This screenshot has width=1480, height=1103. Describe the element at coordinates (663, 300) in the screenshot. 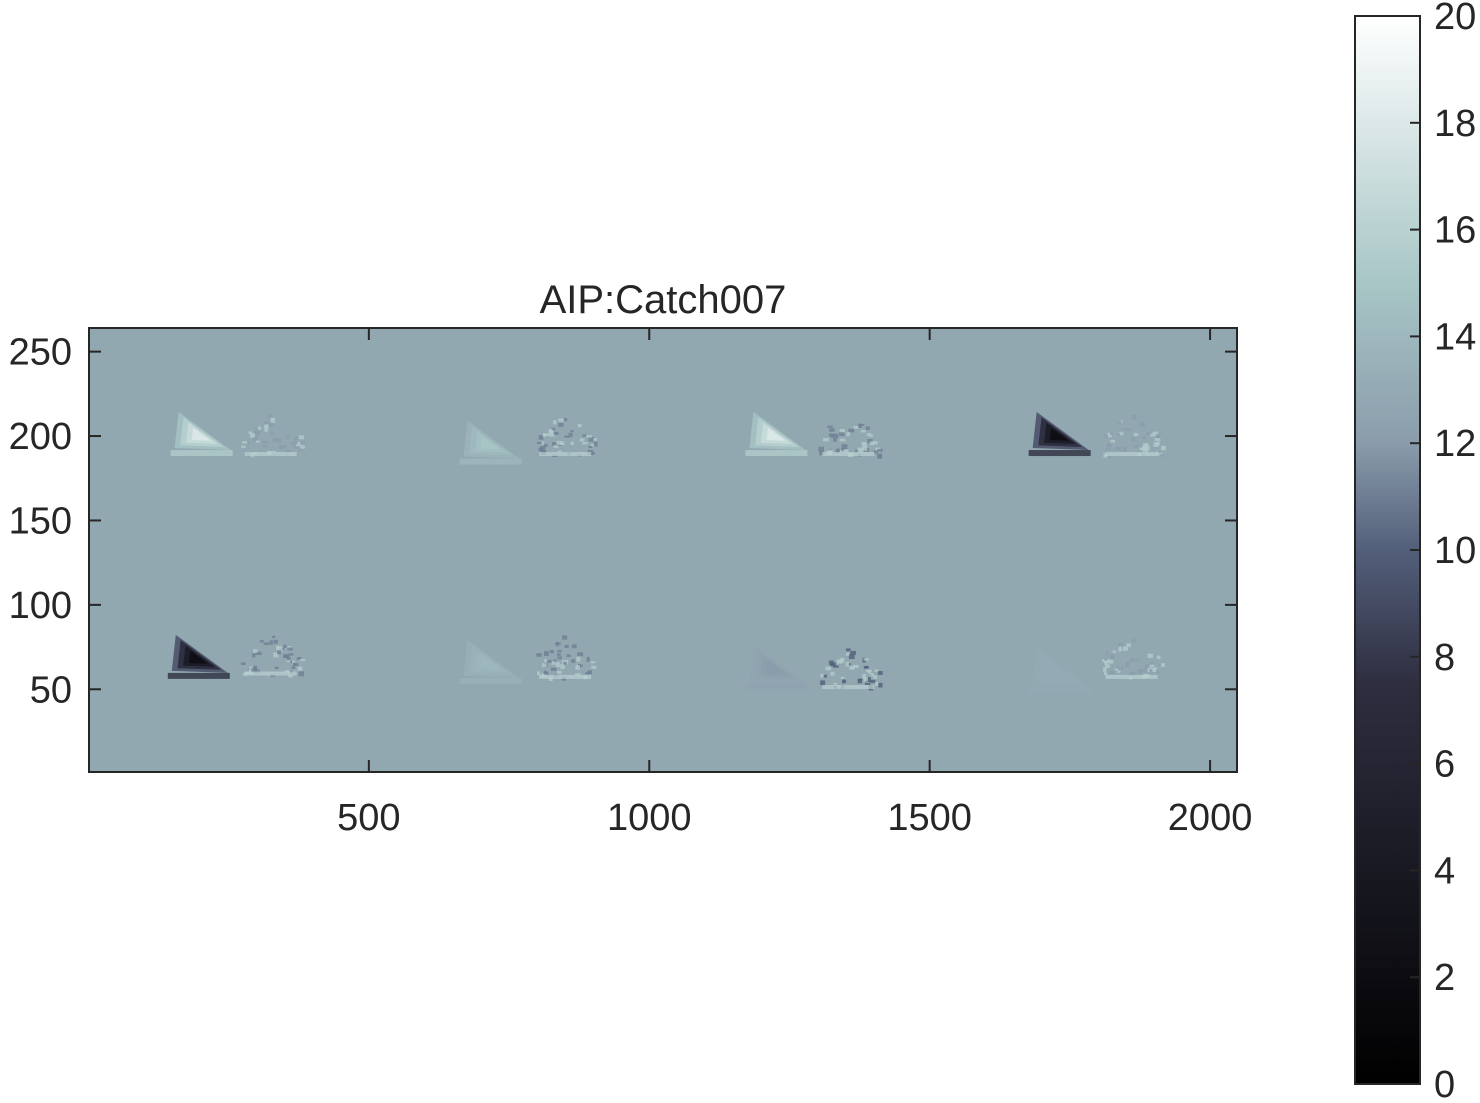

I see `chart-title: AIP:Catch007` at that location.